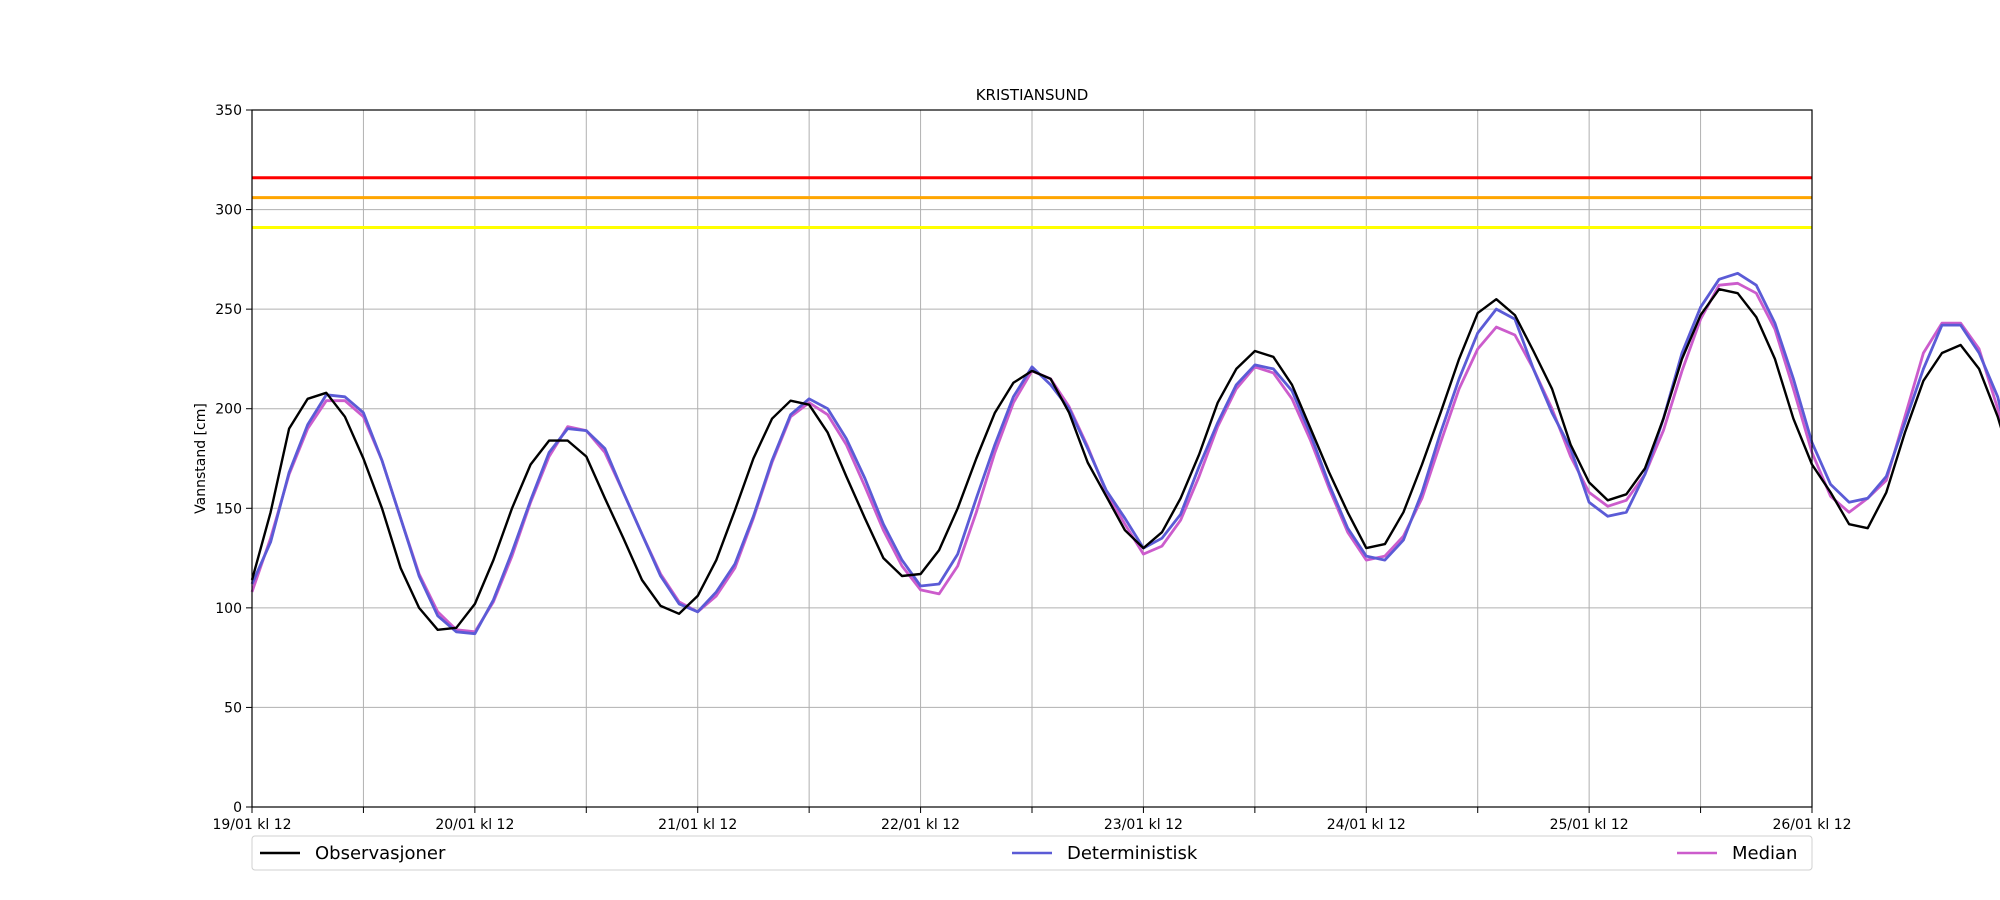 This screenshot has width=2000, height=900. What do you see at coordinates (1032, 853) in the screenshot?
I see `legend: Observasjoner Deterministisk Median` at bounding box center [1032, 853].